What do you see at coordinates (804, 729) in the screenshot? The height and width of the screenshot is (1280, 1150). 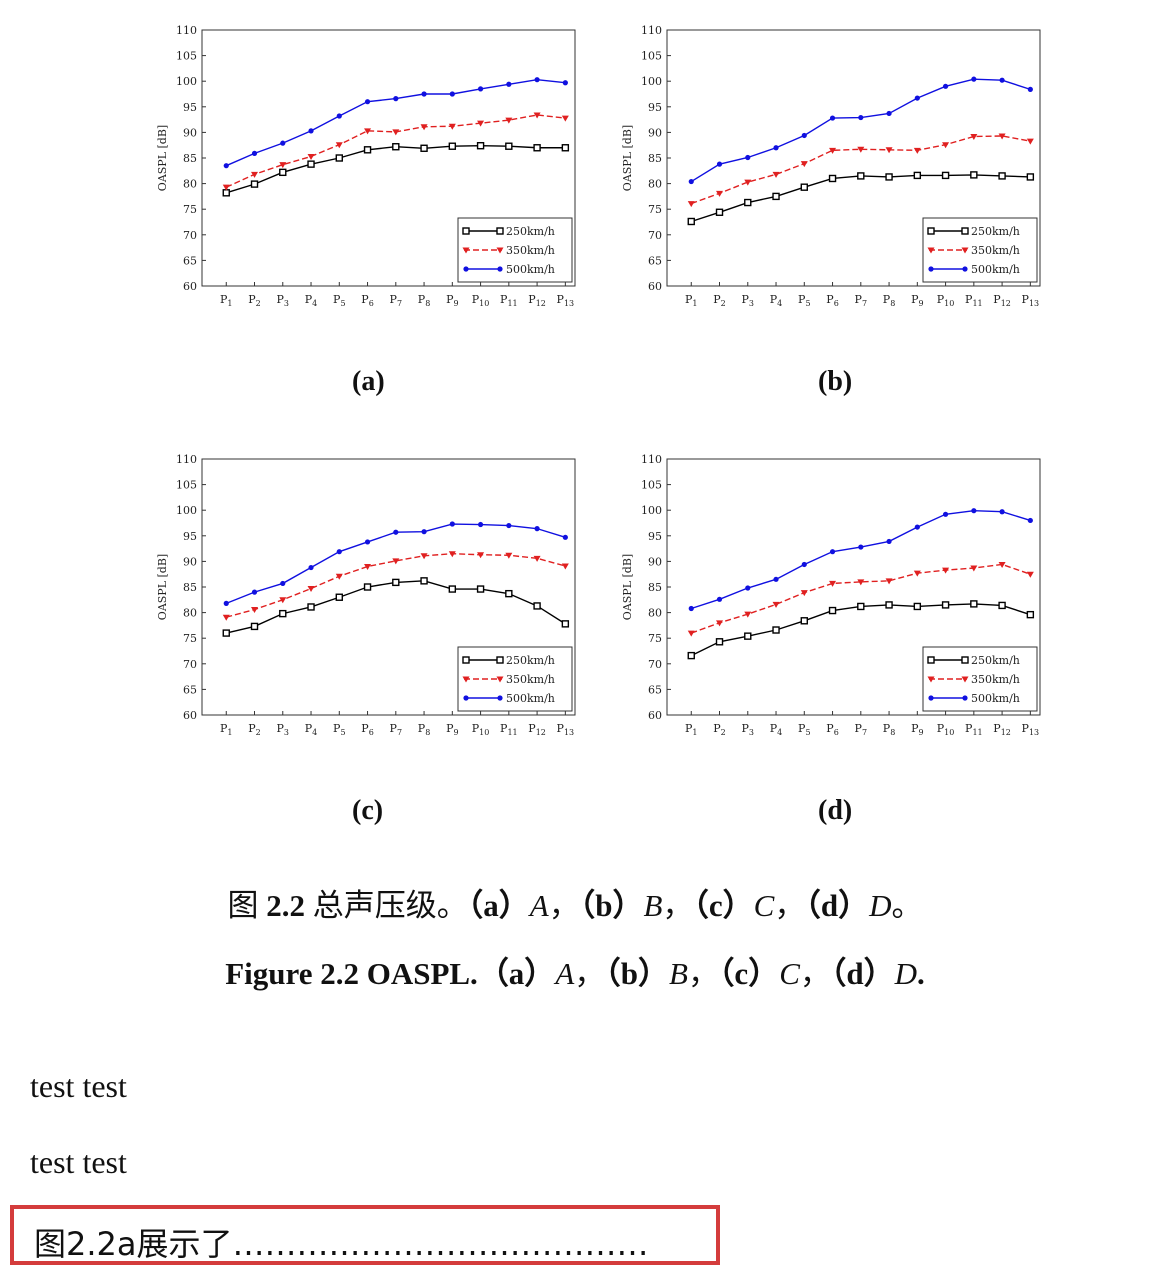 I see `chart-d-xtick-label-4: P5` at bounding box center [804, 729].